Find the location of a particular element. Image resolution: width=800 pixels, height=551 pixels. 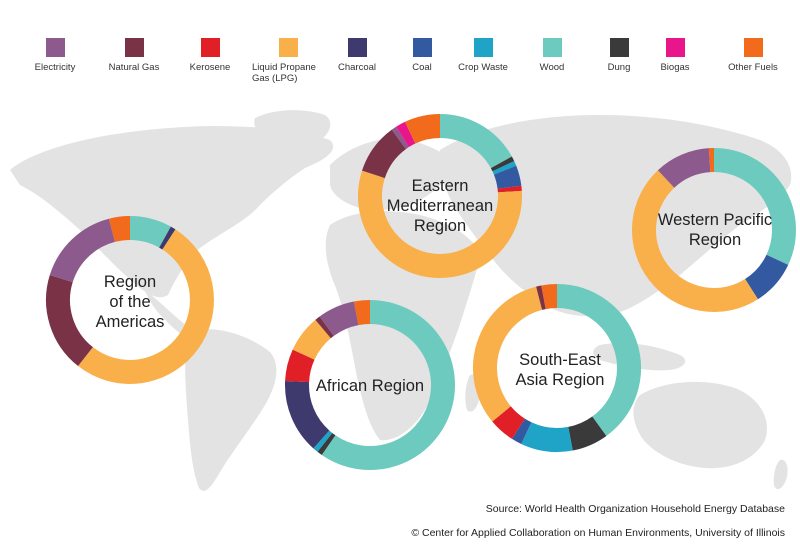

legend-swatch-biogas is located at coordinates (675, 47).